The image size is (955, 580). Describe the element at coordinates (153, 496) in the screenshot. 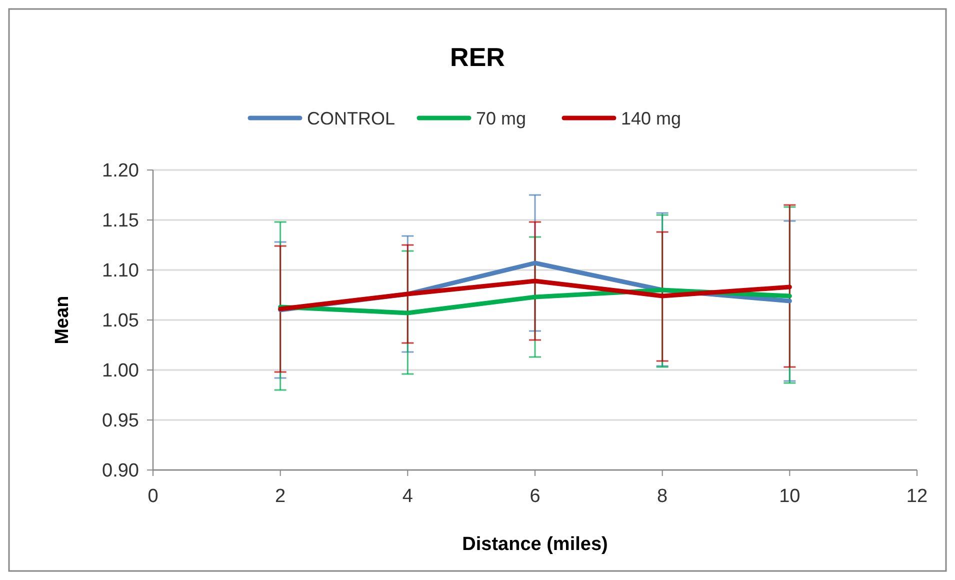

I see `x-tick-label: 0` at that location.